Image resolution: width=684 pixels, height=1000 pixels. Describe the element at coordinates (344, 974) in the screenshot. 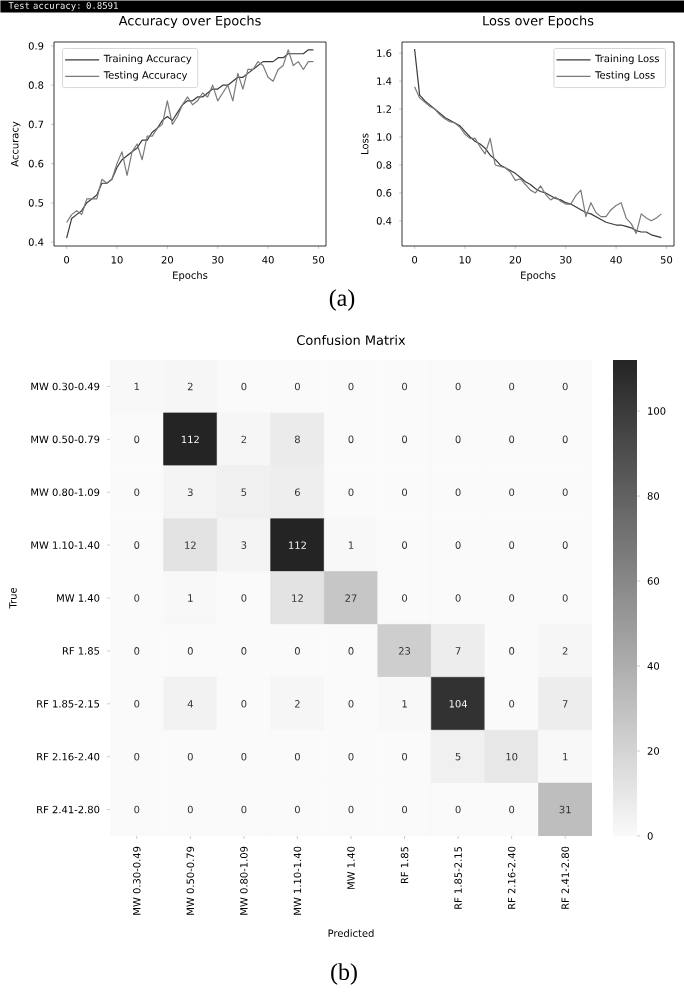

I see `text: (b)` at that location.